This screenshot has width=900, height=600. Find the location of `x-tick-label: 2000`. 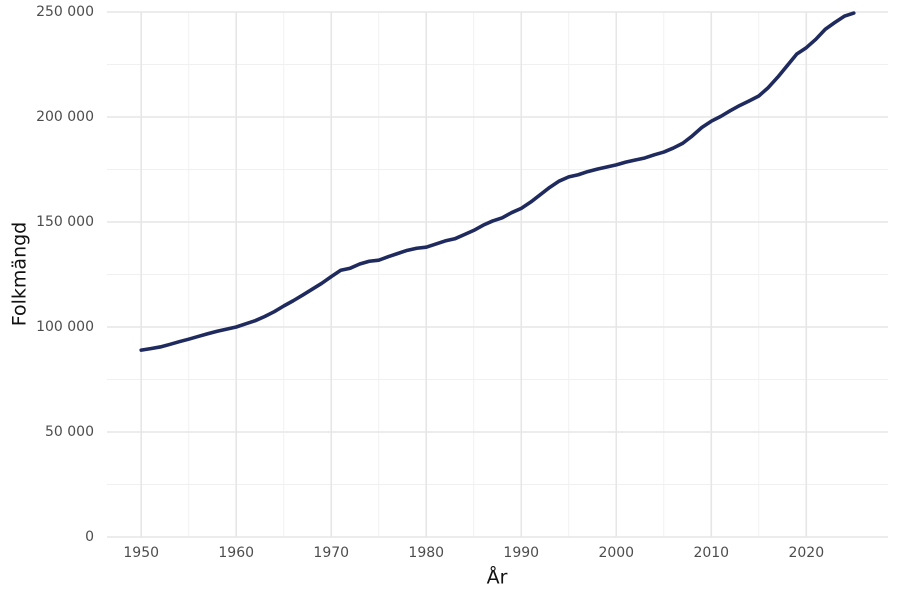

x-tick-label: 2000 is located at coordinates (616, 553).